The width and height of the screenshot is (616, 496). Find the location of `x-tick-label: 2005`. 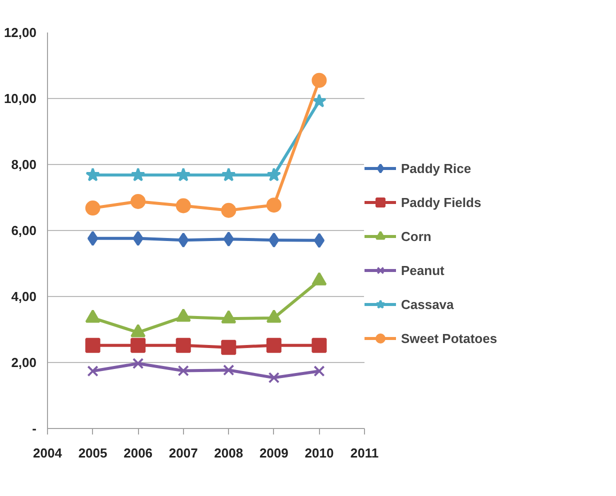

x-tick-label: 2005 is located at coordinates (93, 453).